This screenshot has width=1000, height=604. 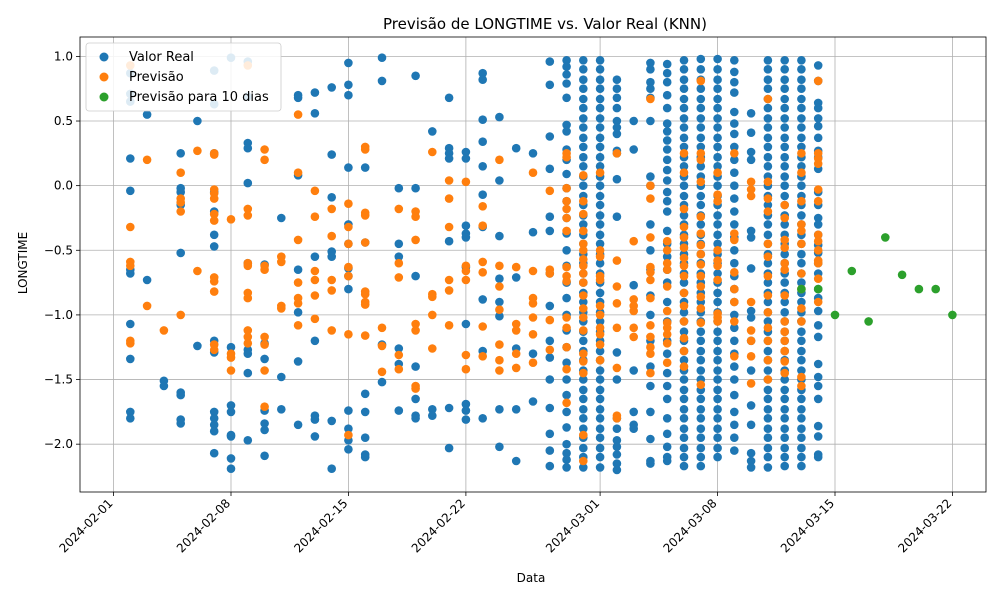 I want to click on x-tick-label: 2024-03-01, so click(x=572, y=525).